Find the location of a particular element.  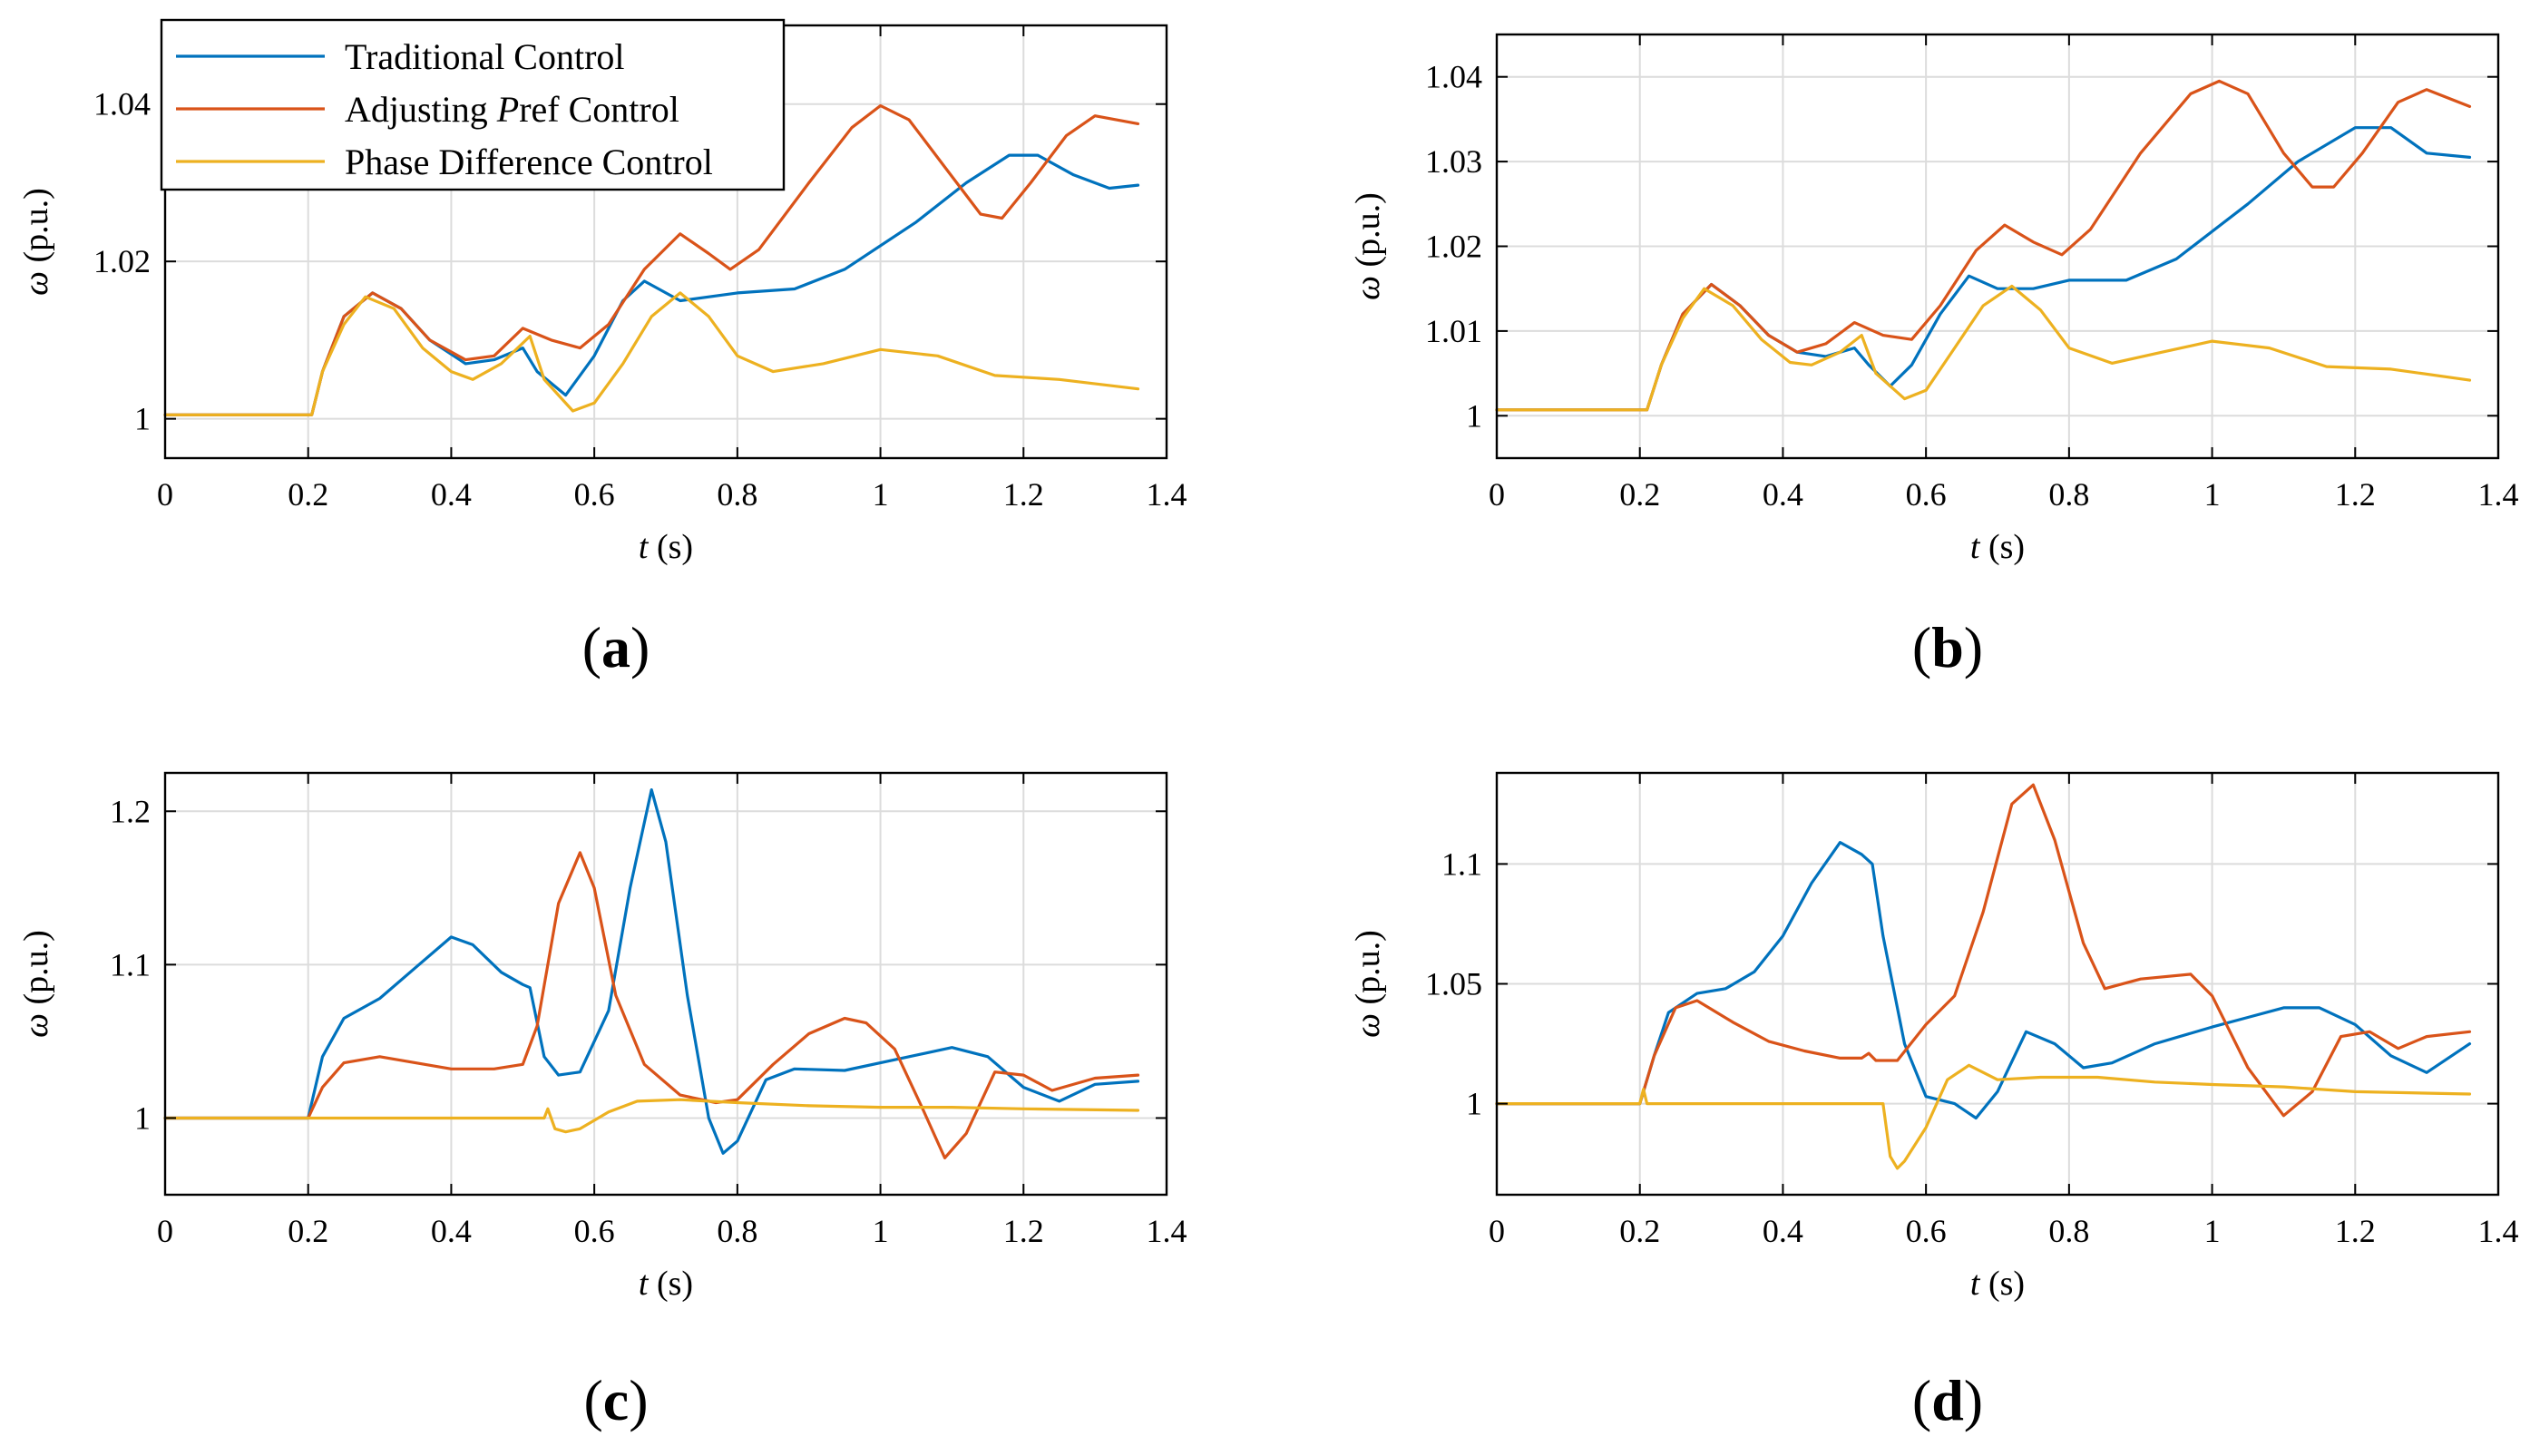

panel-label: (b) is located at coordinates (1947, 647).